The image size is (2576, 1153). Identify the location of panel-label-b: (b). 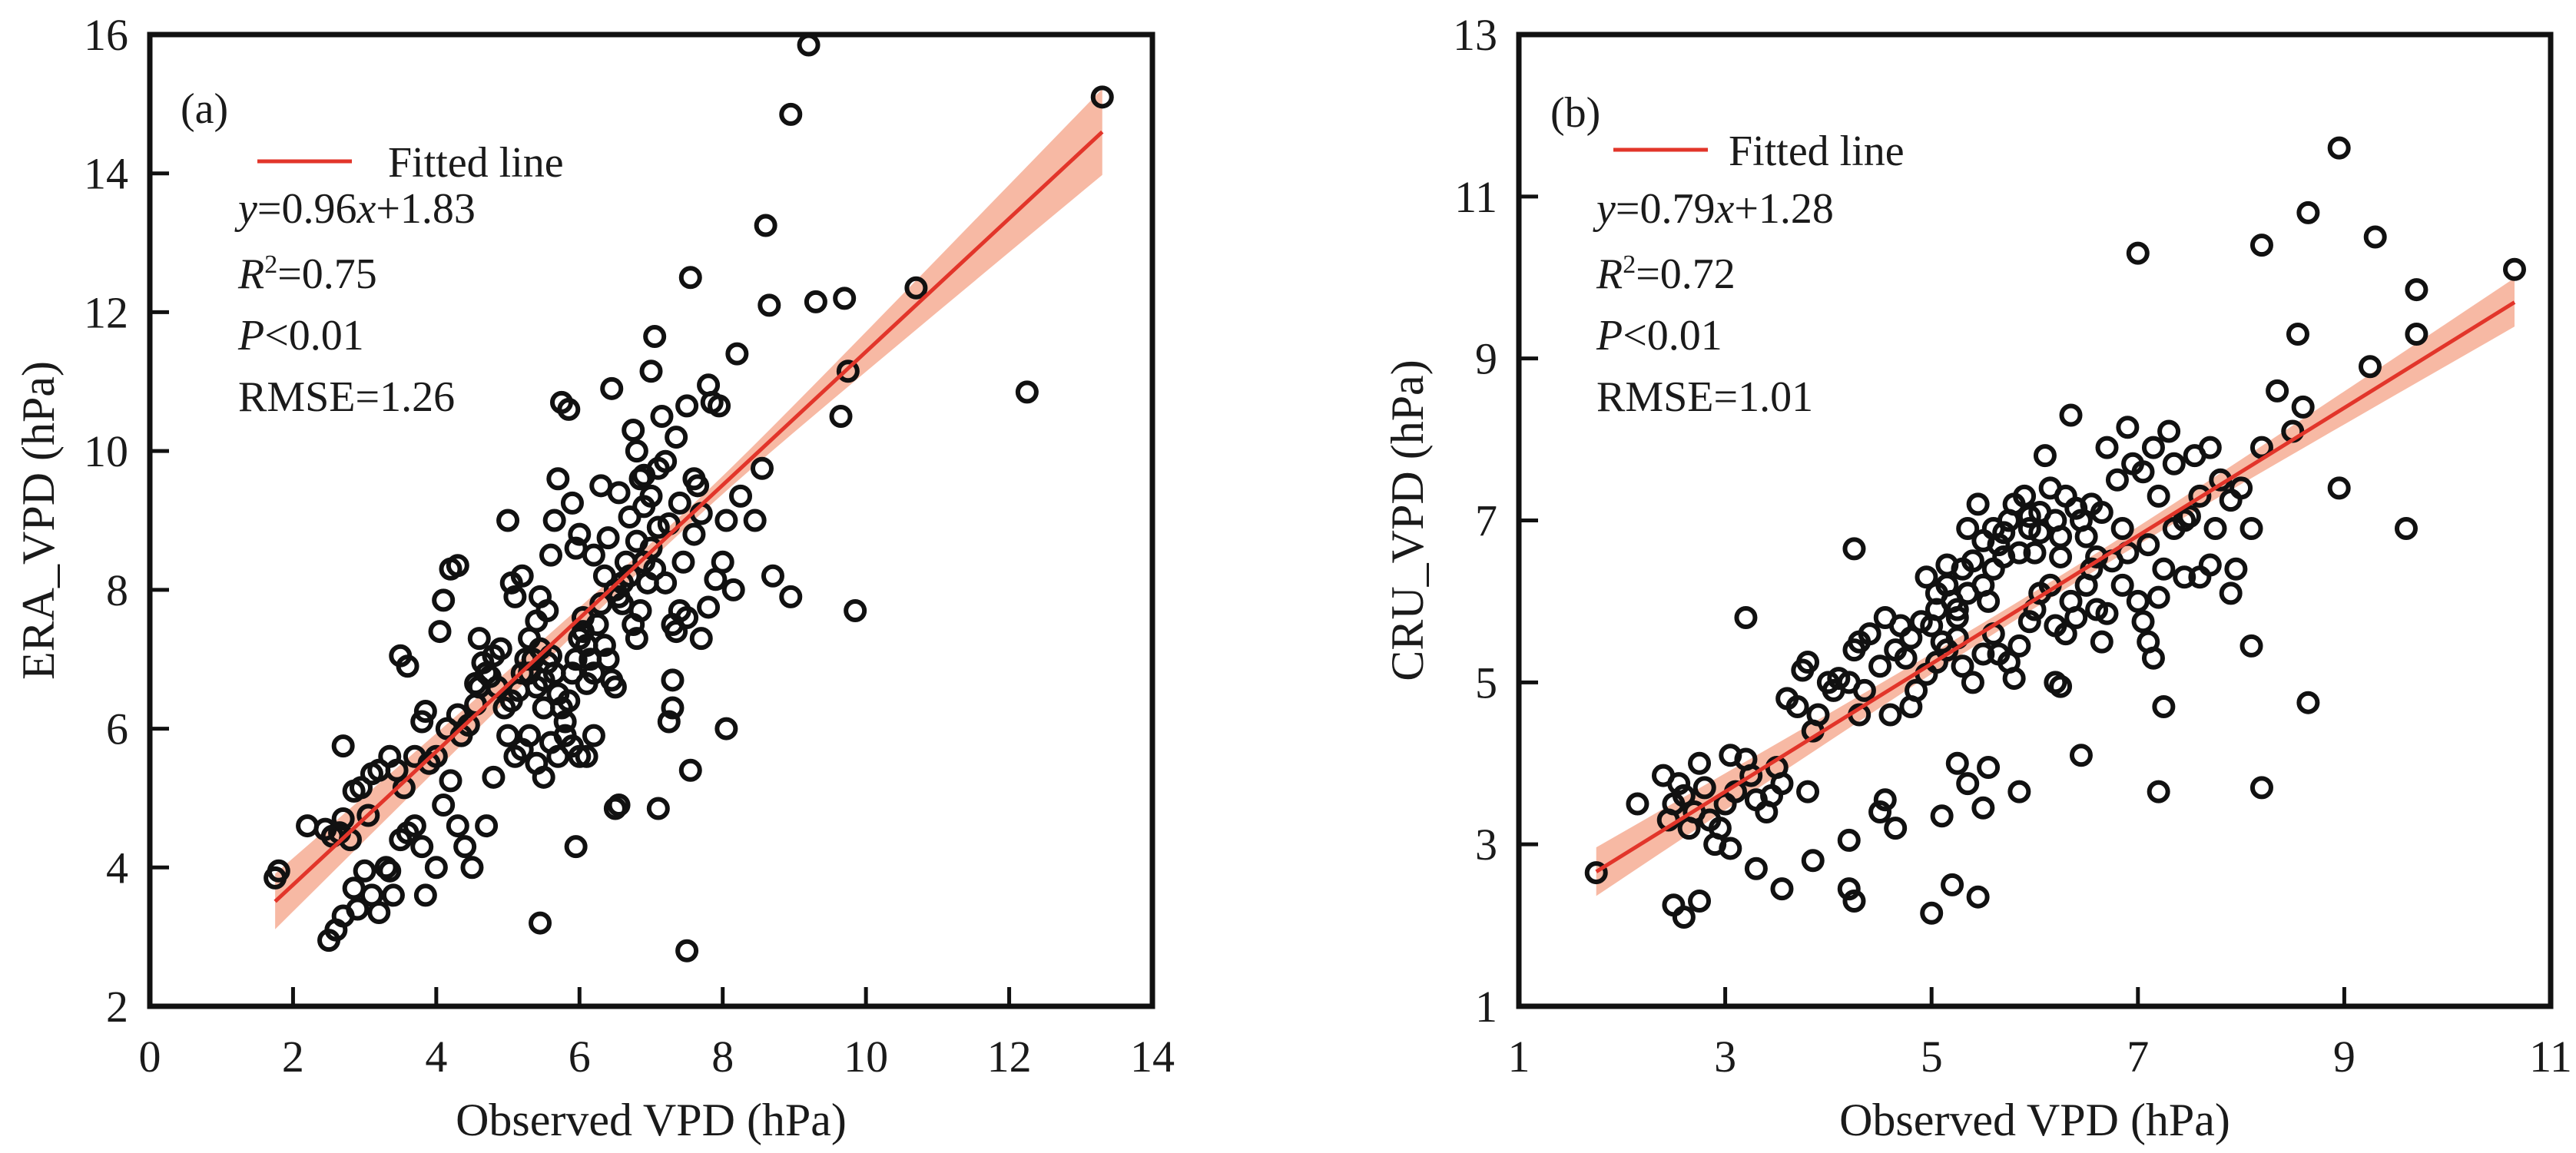
(1575, 113).